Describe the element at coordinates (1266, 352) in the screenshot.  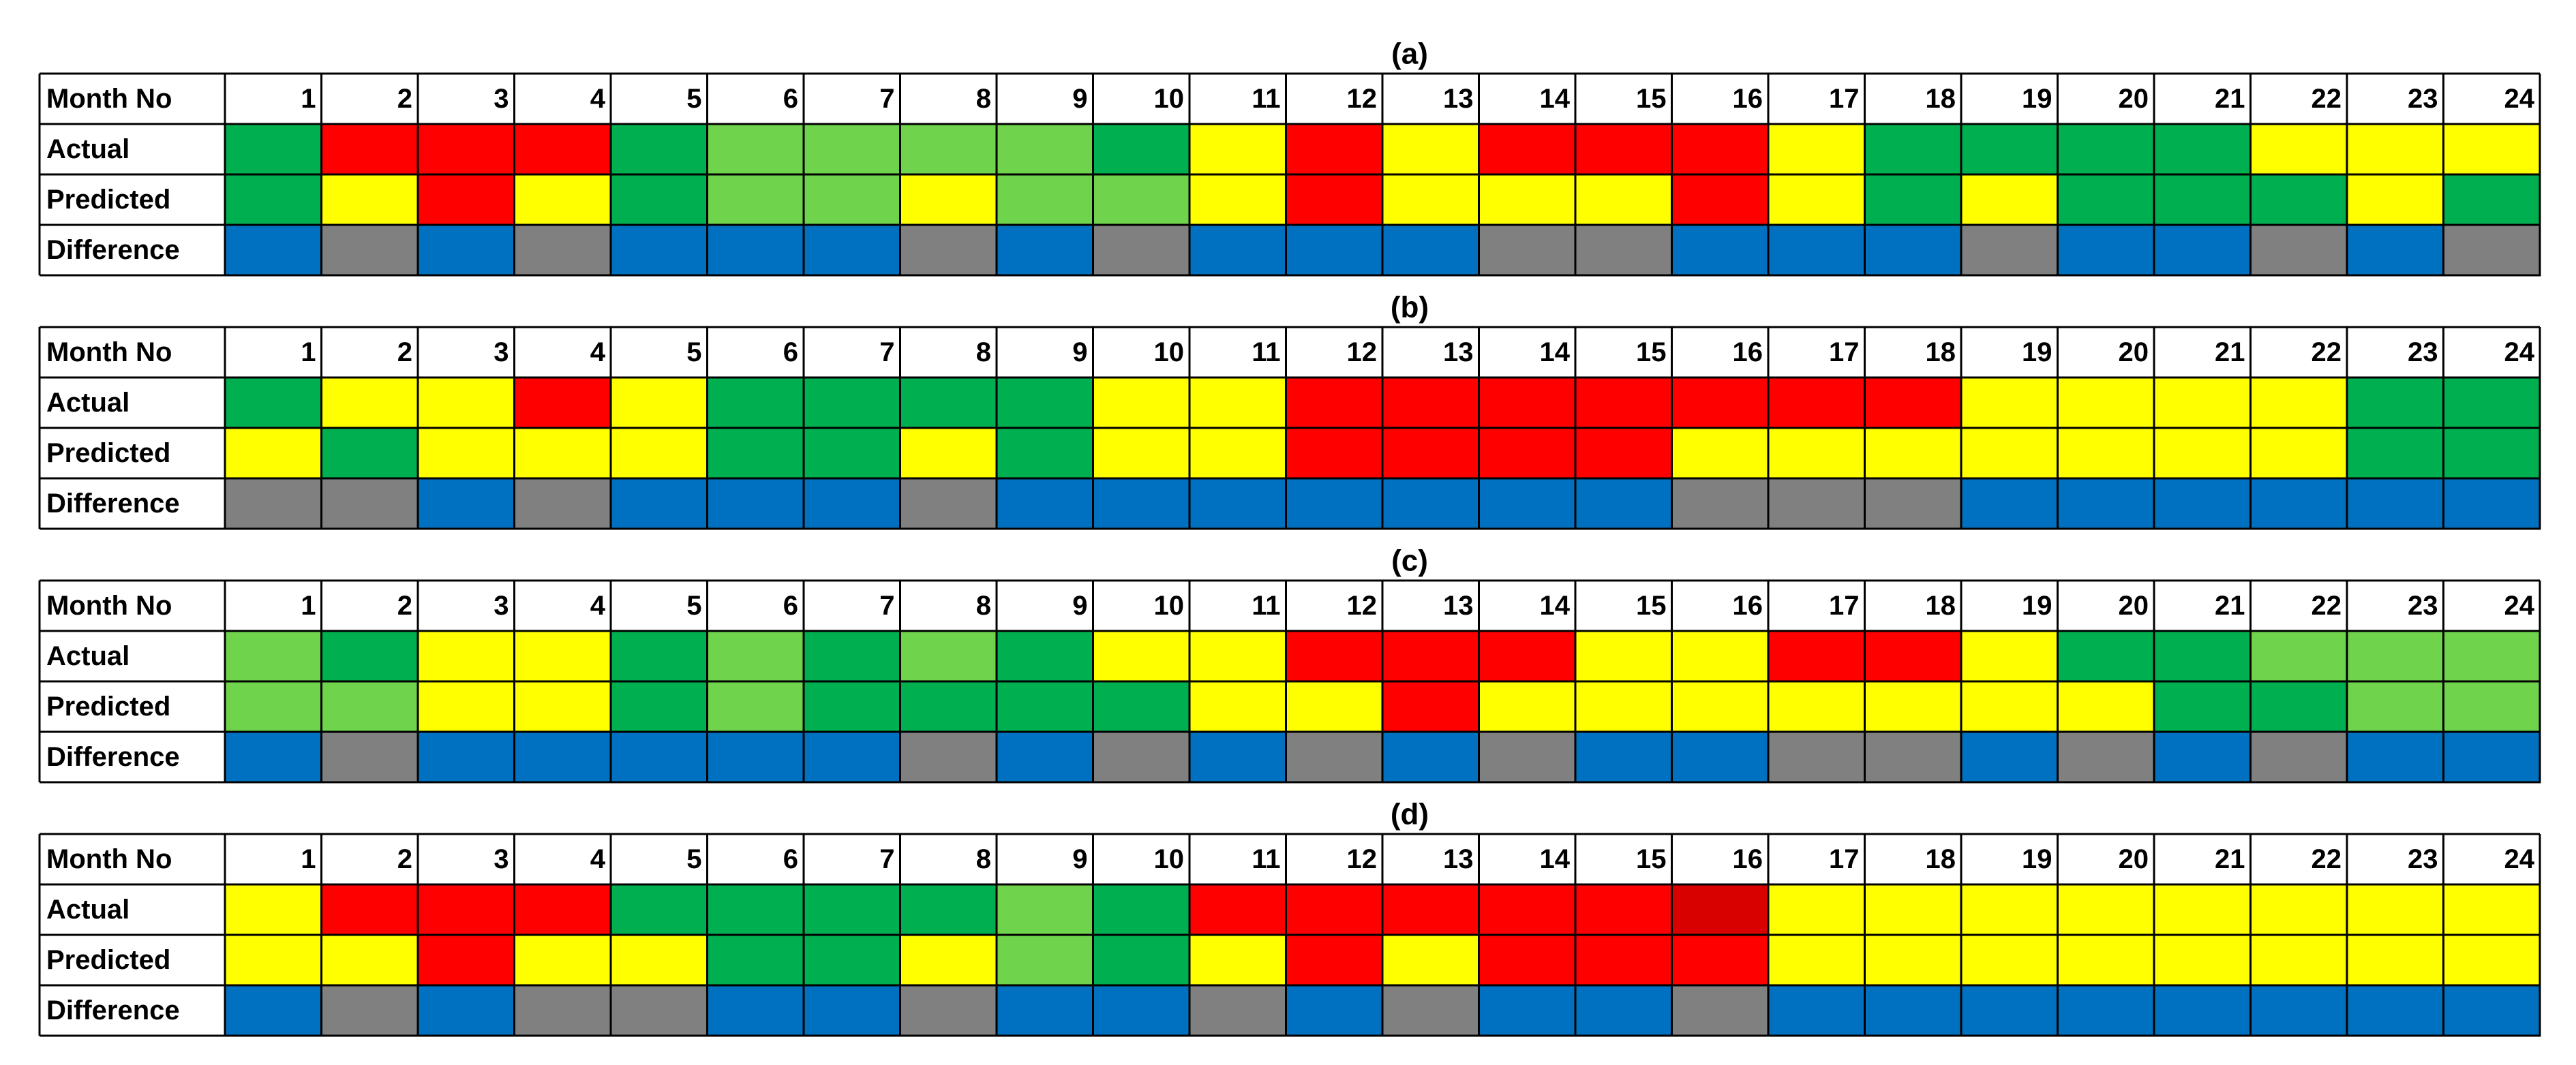
I see `month-label: 11` at that location.